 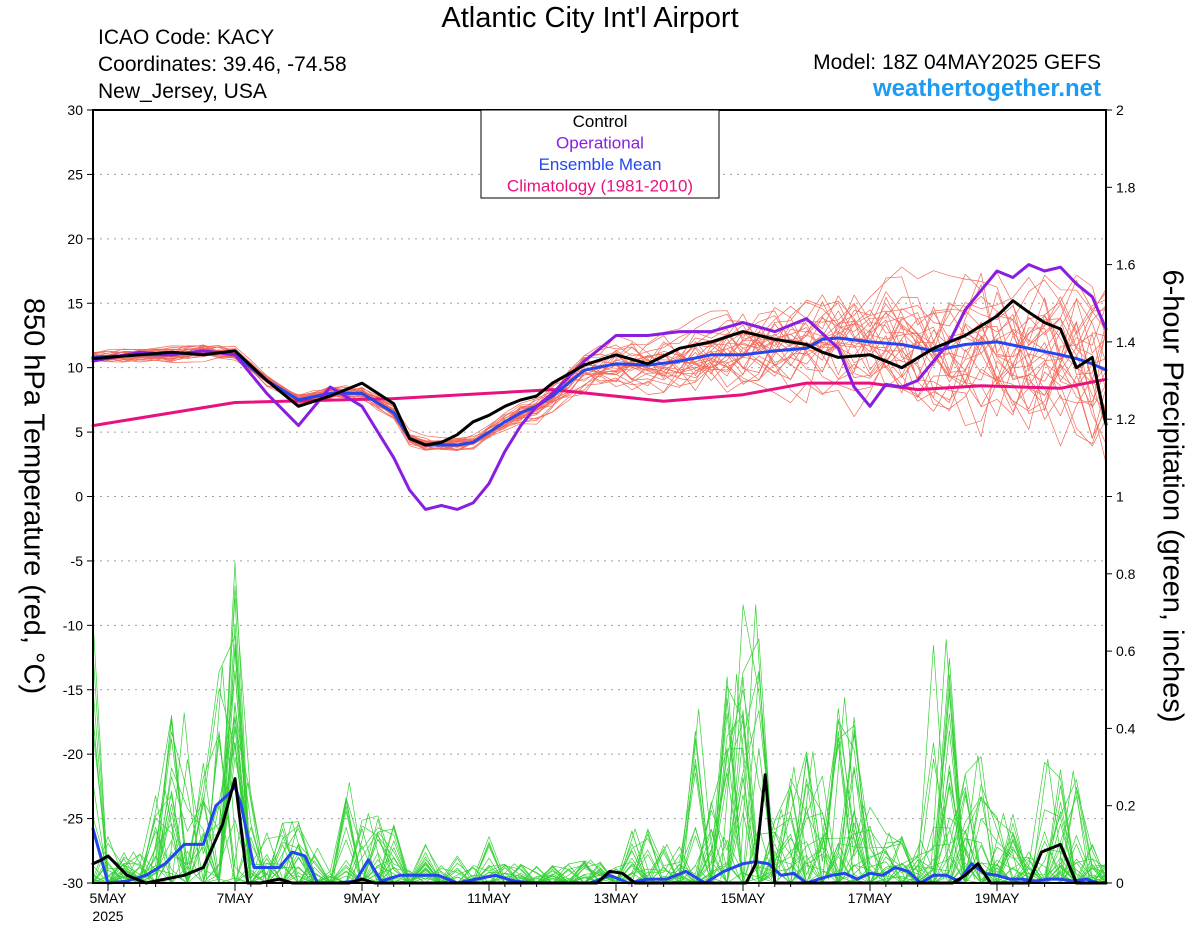 What do you see at coordinates (957, 62) in the screenshot?
I see `model-run: Model: 18Z 04MAY2025 GEFS` at bounding box center [957, 62].